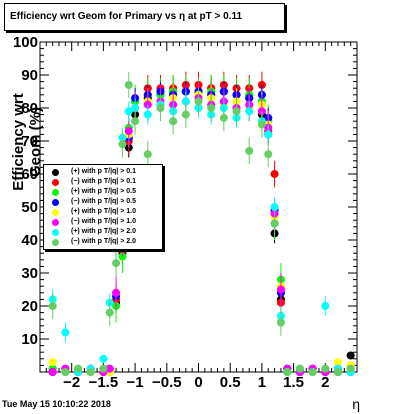  I want to click on y-axis-label: Efficiency wrt Geom (%), so click(27, 142).